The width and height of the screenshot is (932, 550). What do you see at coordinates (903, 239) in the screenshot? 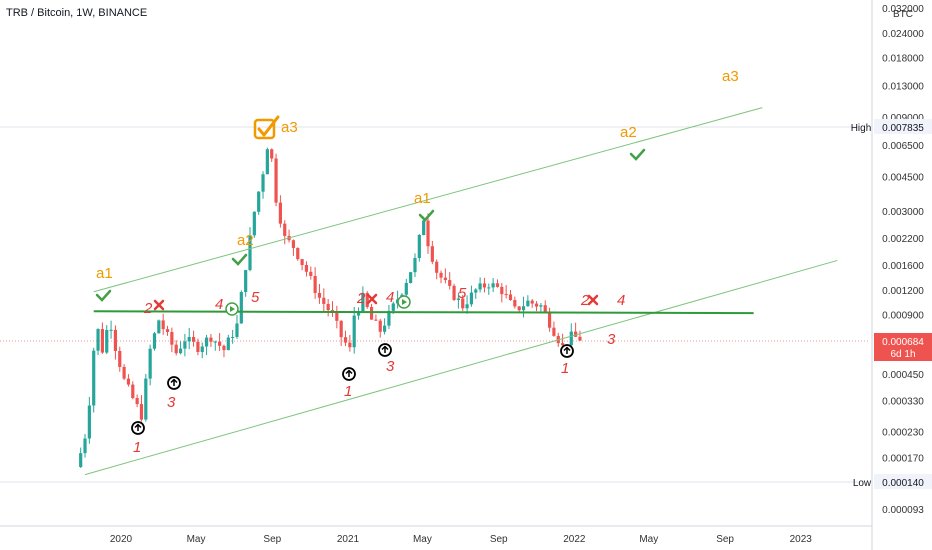
I see `price-tick-label: 0.002200` at bounding box center [903, 239].